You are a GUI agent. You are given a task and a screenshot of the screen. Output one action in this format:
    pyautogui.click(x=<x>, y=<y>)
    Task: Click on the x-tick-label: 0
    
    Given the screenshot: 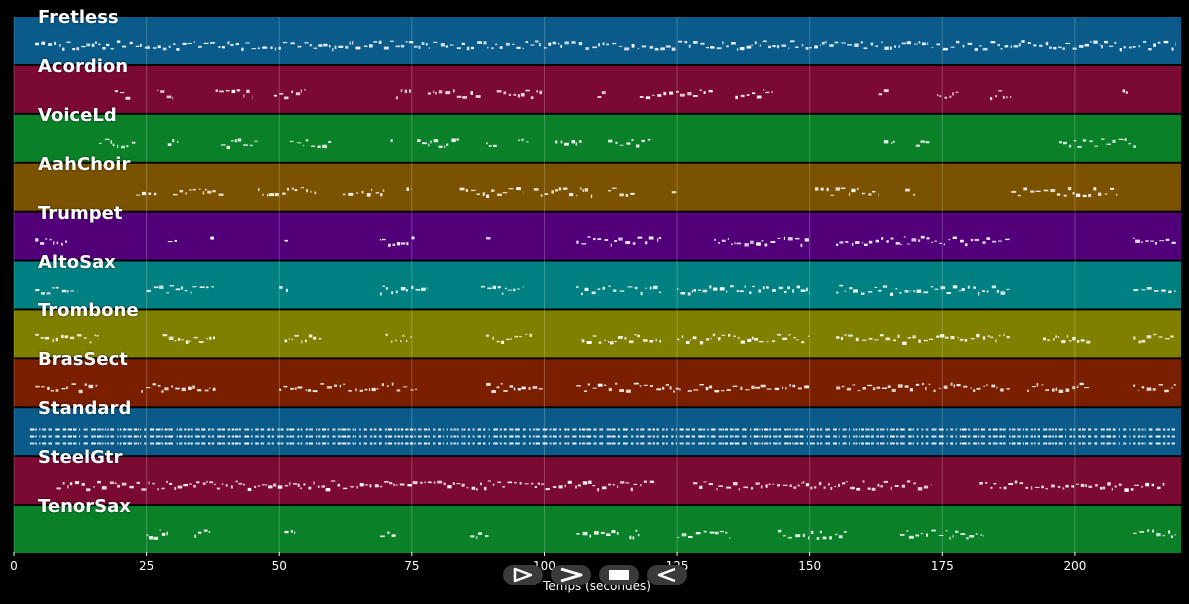 What is the action you would take?
    pyautogui.click(x=14, y=566)
    